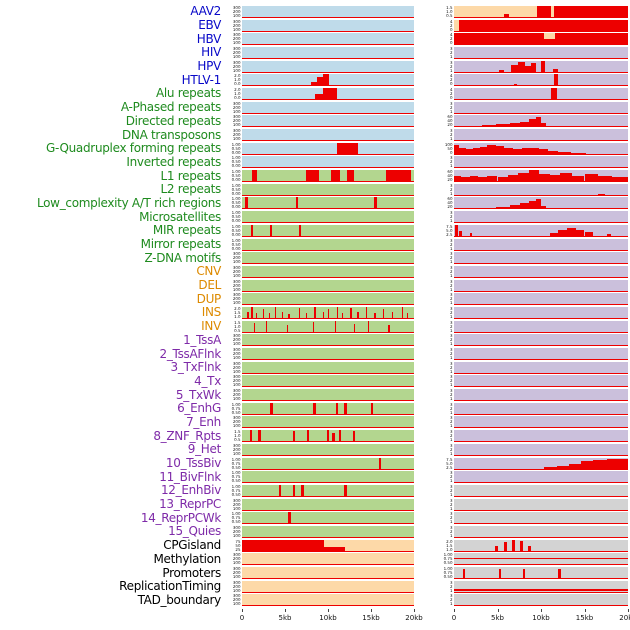 The image size is (630, 630). I want to click on track-row: CNV 300 200 100 3 2 1, so click(314, 272).